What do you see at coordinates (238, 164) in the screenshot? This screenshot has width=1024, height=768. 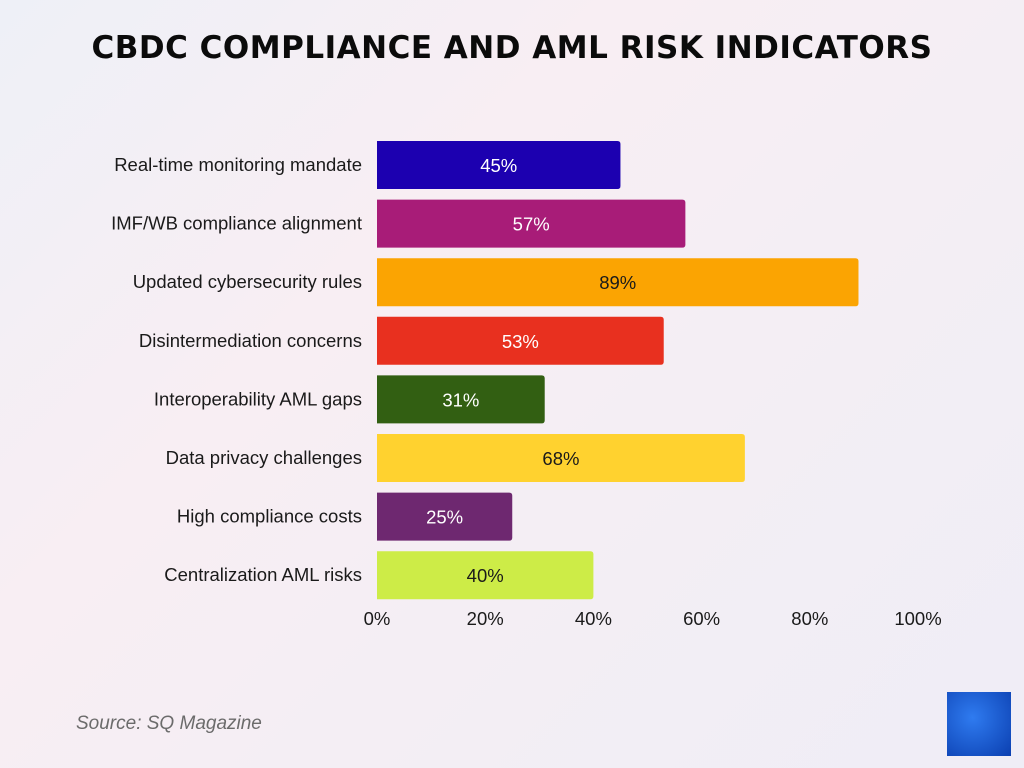 I see `category-label: Real-time monitoring mandate` at bounding box center [238, 164].